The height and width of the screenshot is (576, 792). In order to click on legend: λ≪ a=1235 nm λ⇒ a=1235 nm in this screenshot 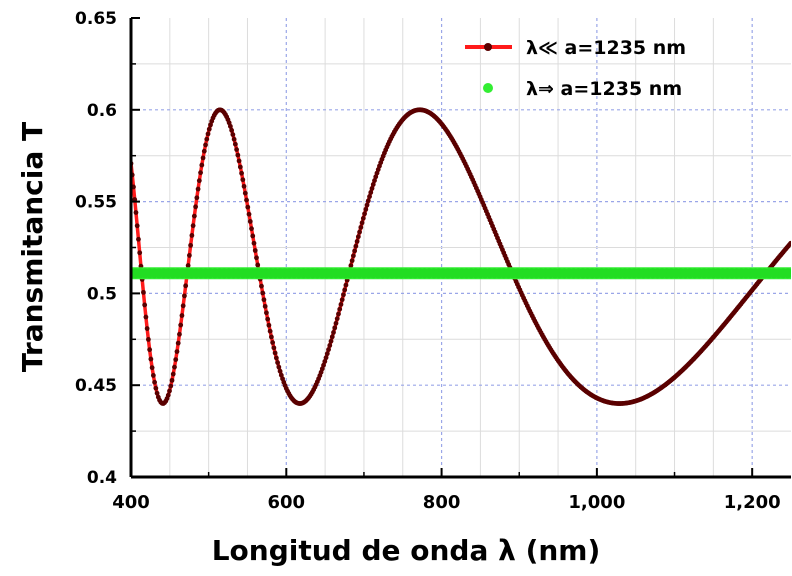, I will do `click(575, 68)`.